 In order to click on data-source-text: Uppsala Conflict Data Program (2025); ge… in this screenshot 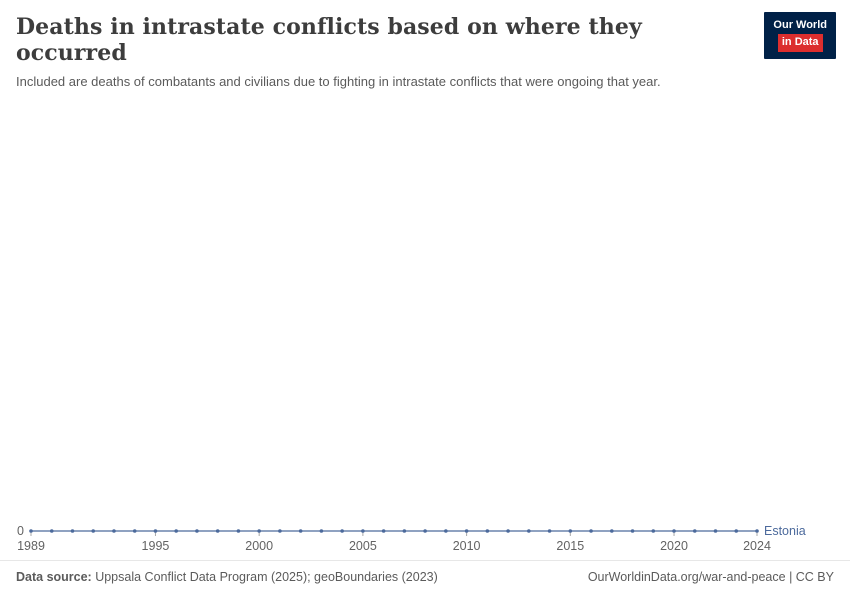, I will do `click(264, 577)`.